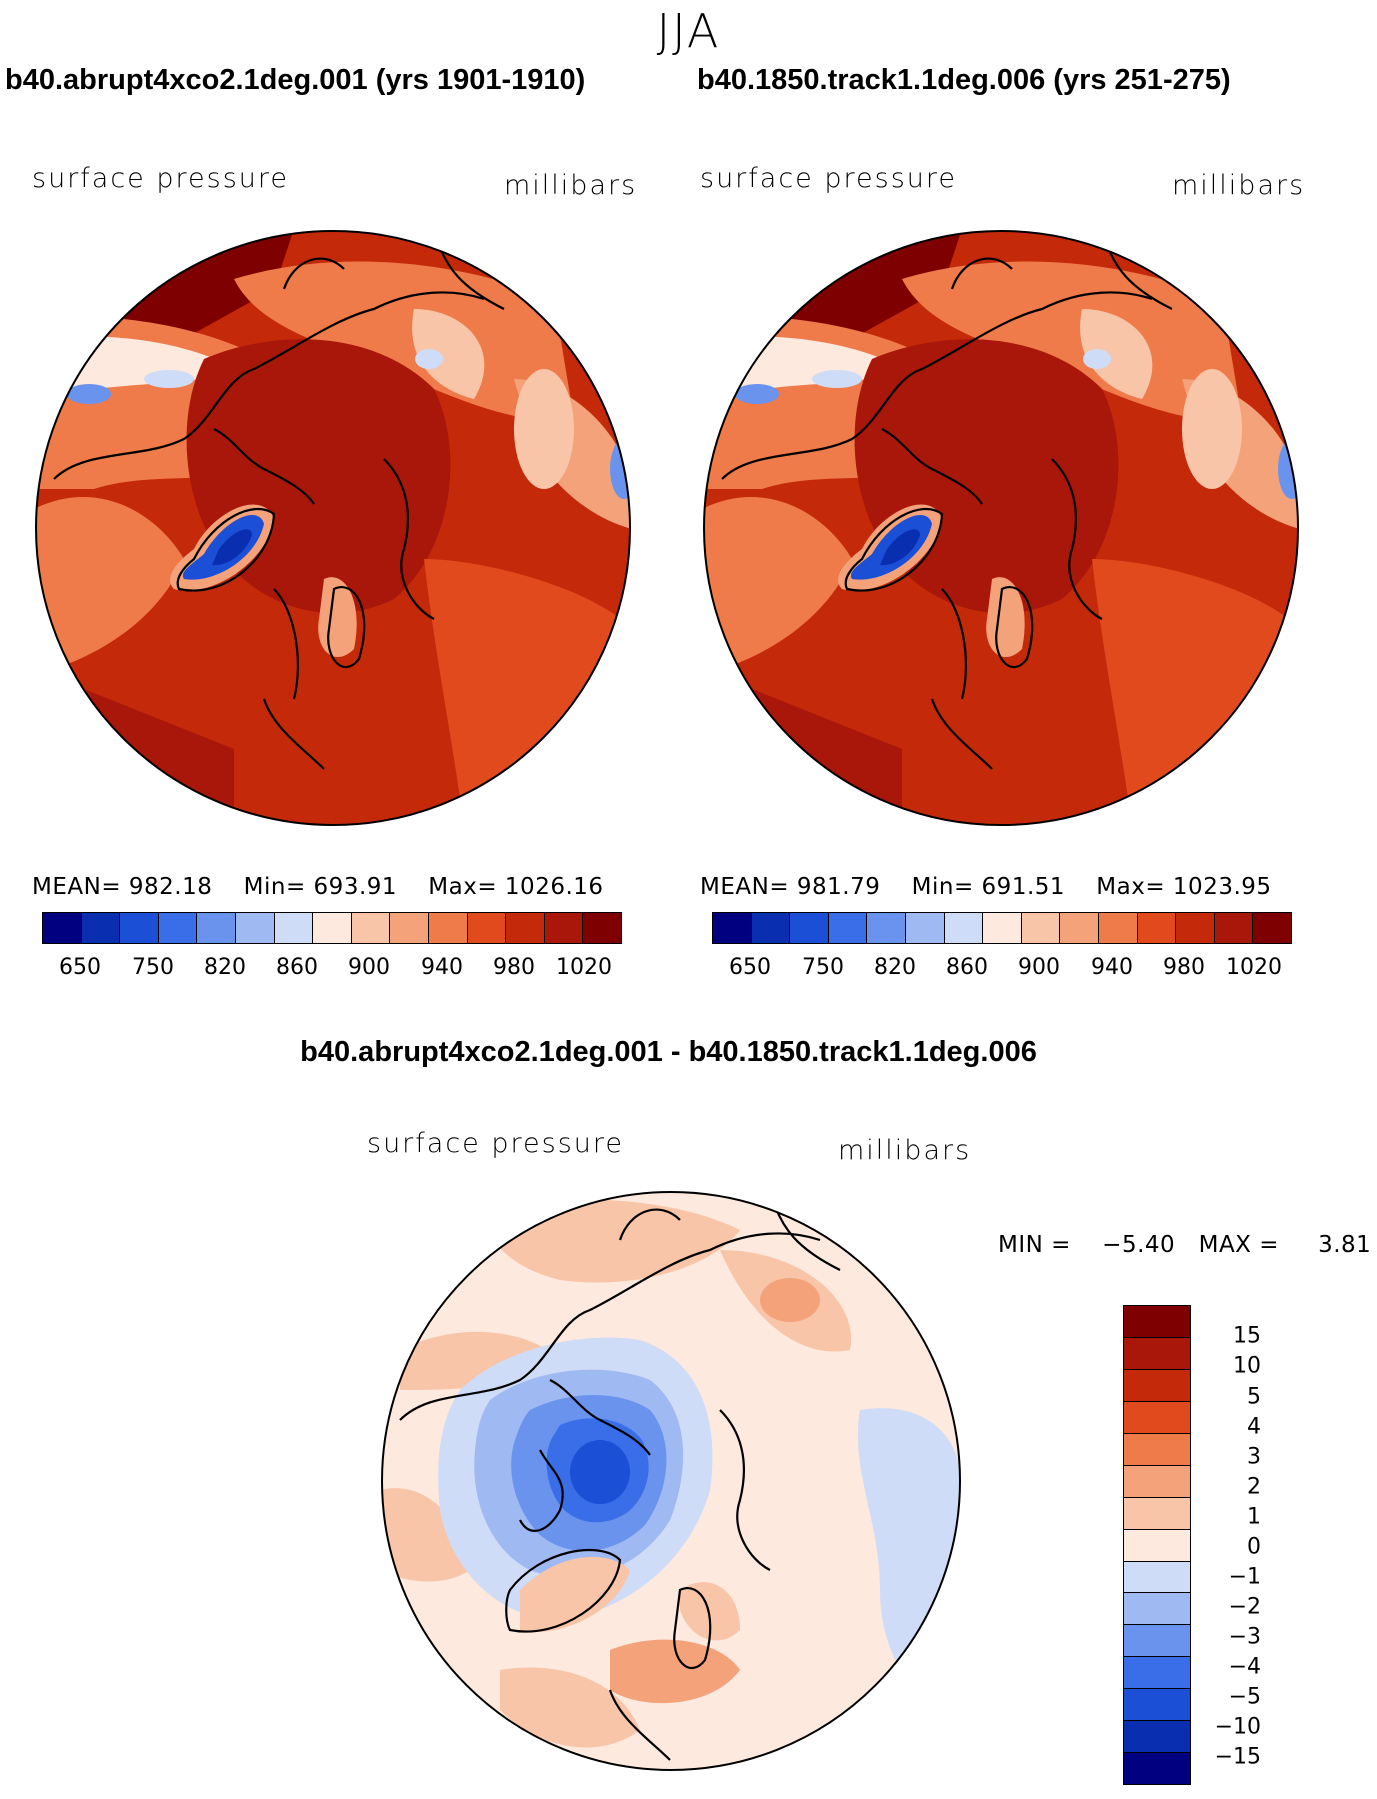 Image resolution: width=1377 pixels, height=1799 pixels. I want to click on panel1-mean-value: 982.18, so click(170, 887).